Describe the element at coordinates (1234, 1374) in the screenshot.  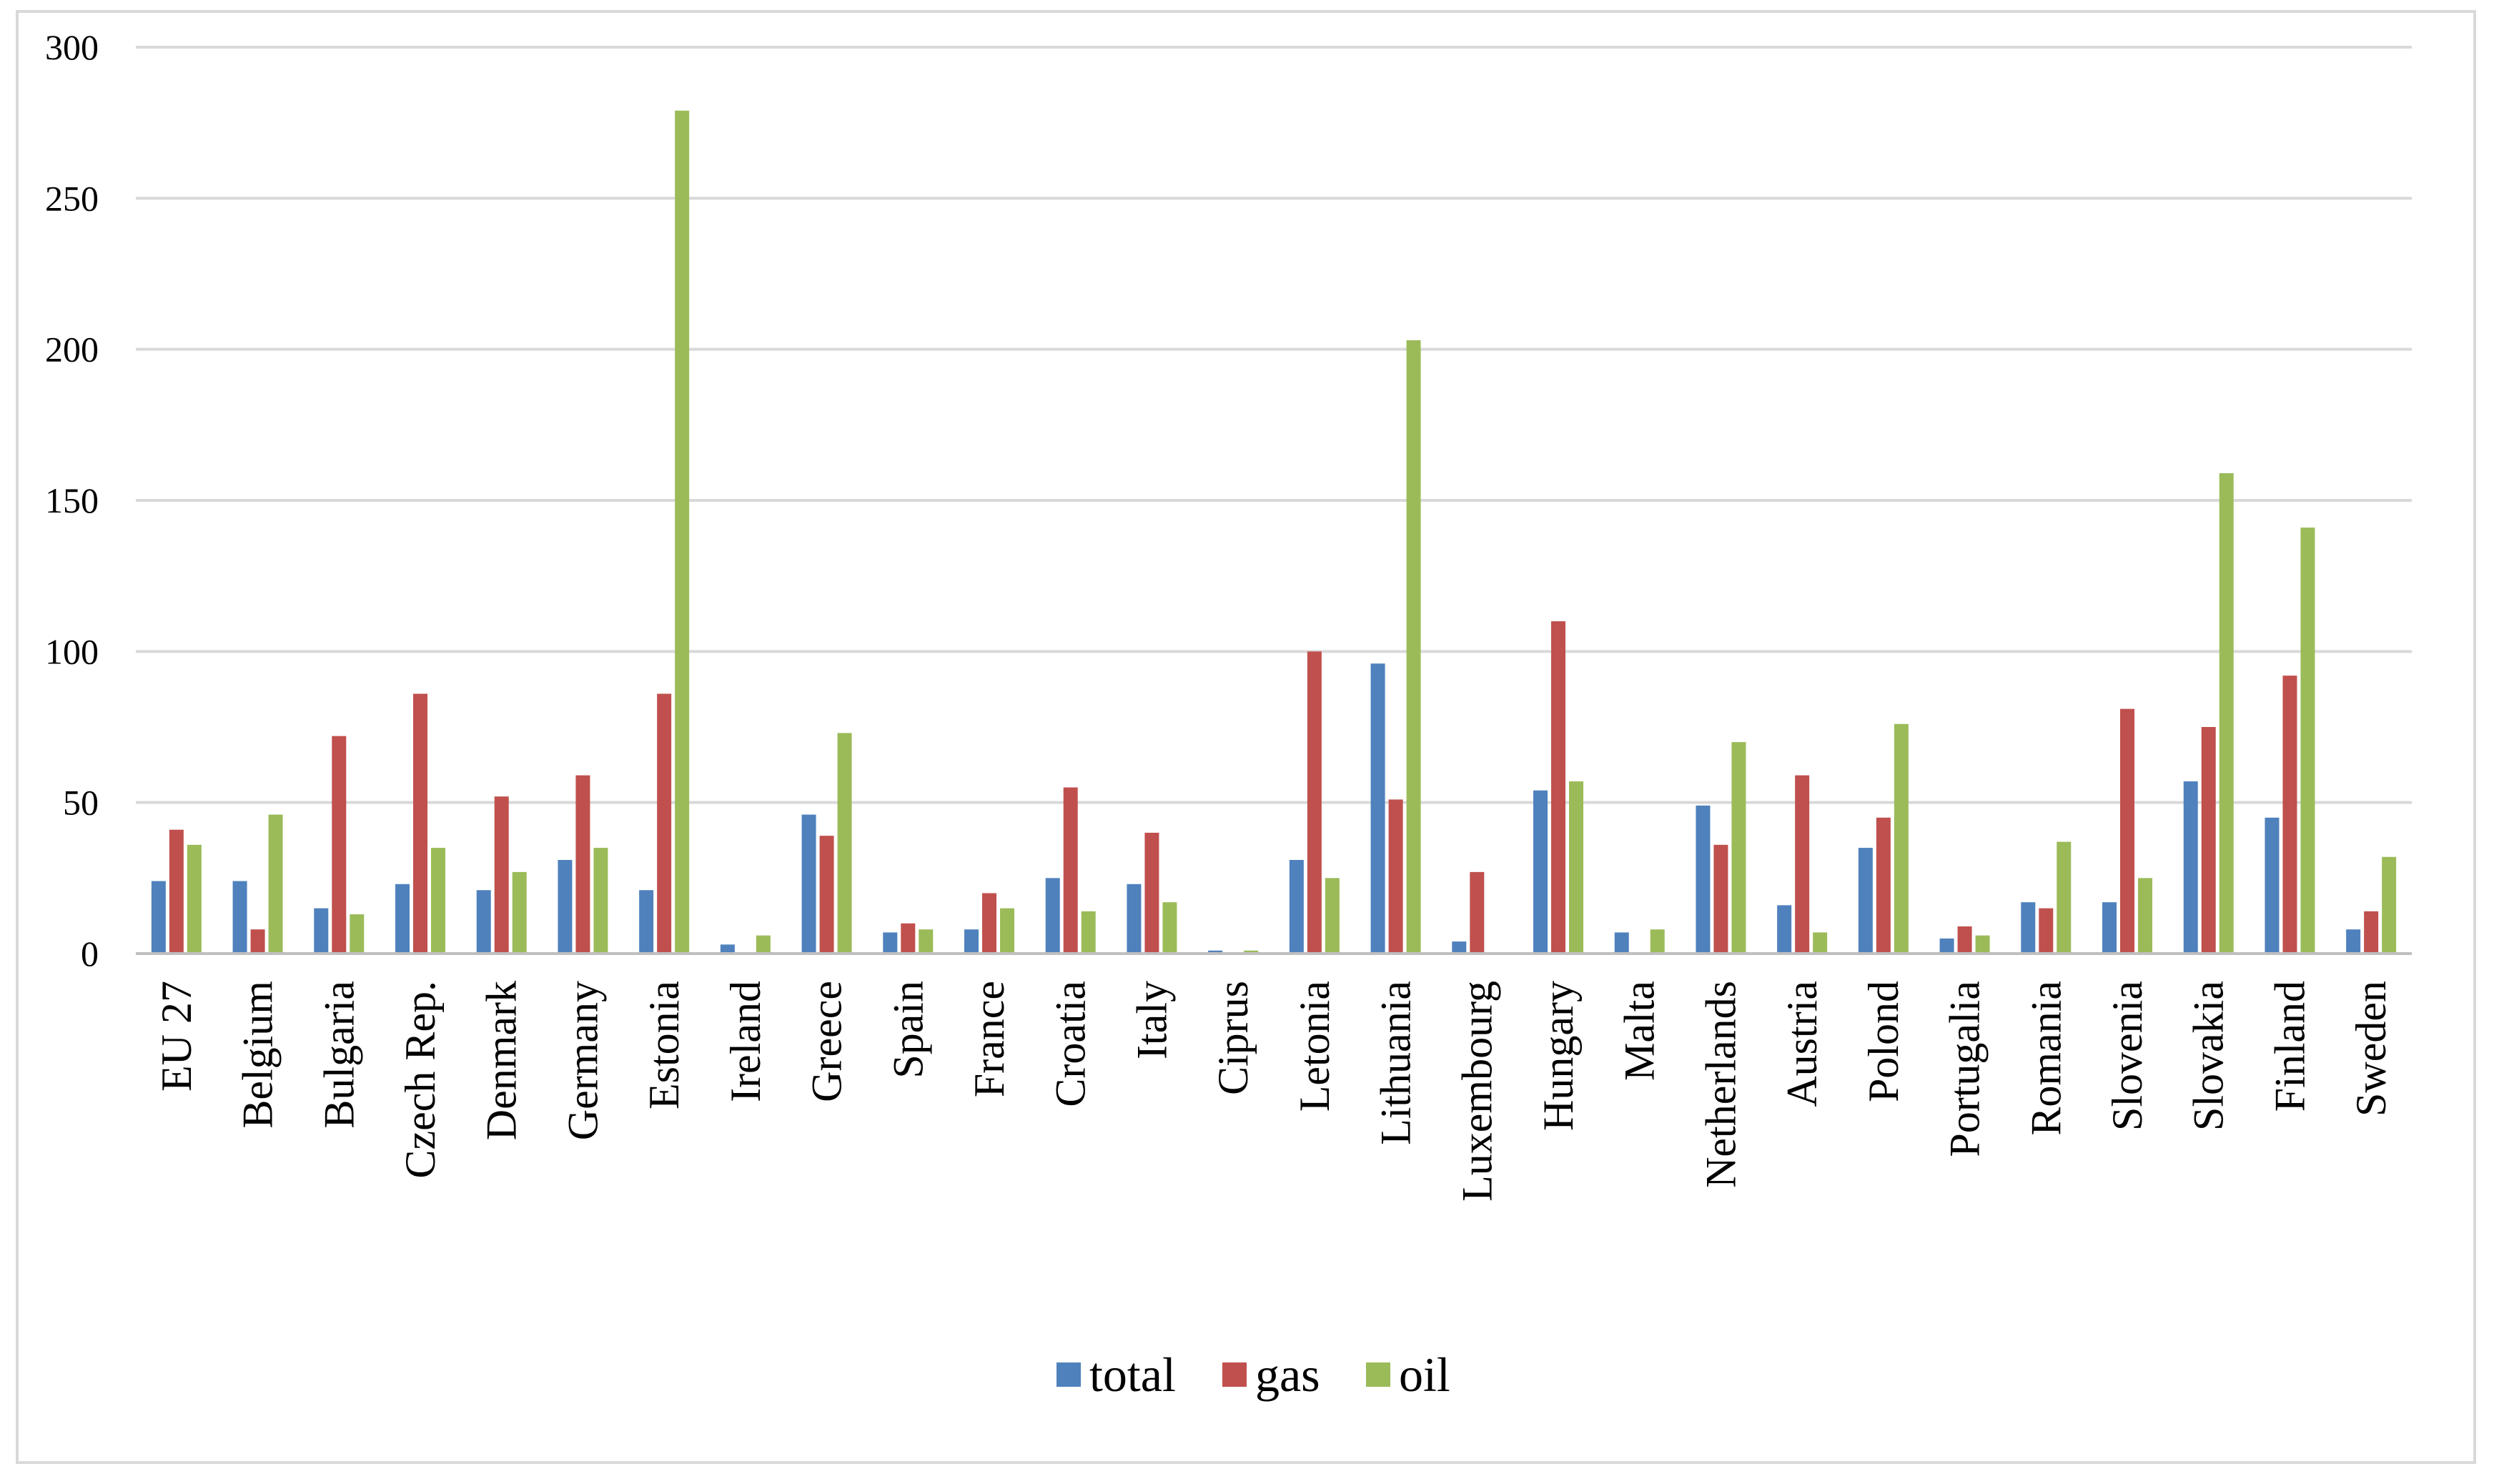
I see `legend-swatch-gas` at that location.